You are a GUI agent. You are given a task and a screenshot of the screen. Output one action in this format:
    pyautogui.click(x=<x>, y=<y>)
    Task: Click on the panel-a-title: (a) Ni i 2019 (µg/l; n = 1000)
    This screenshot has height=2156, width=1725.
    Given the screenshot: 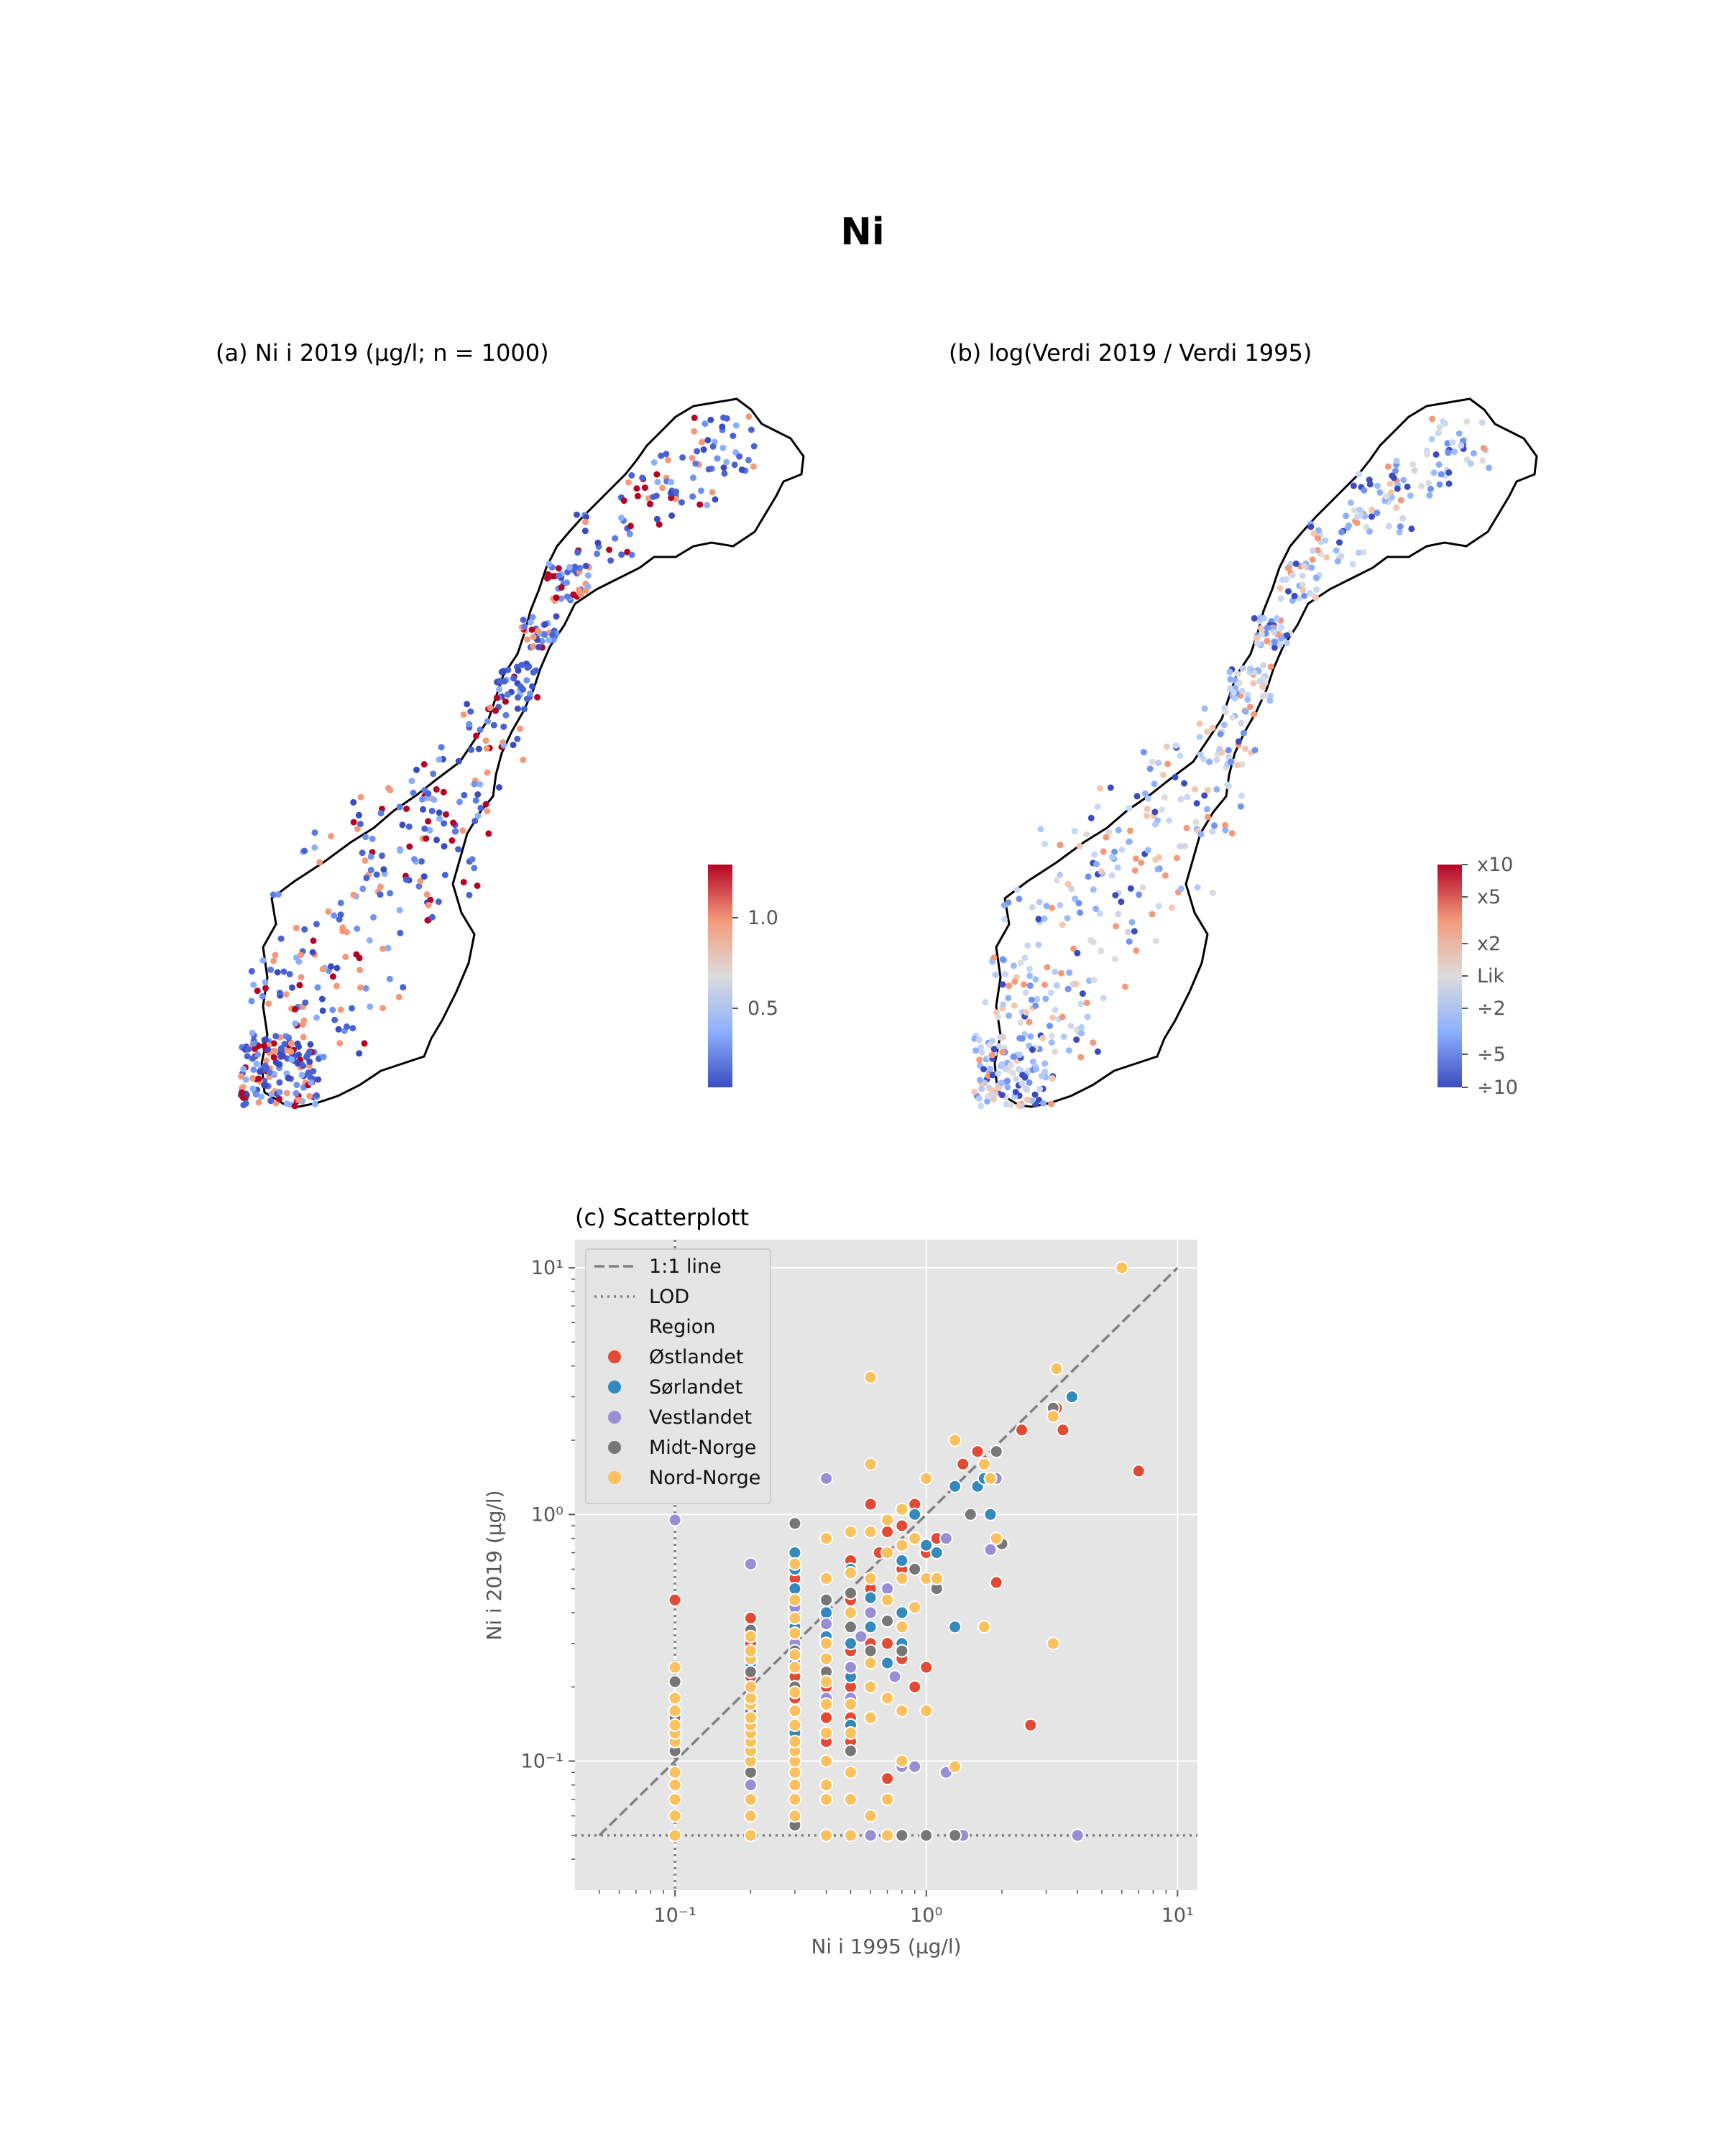 What is the action you would take?
    pyautogui.click(x=382, y=353)
    